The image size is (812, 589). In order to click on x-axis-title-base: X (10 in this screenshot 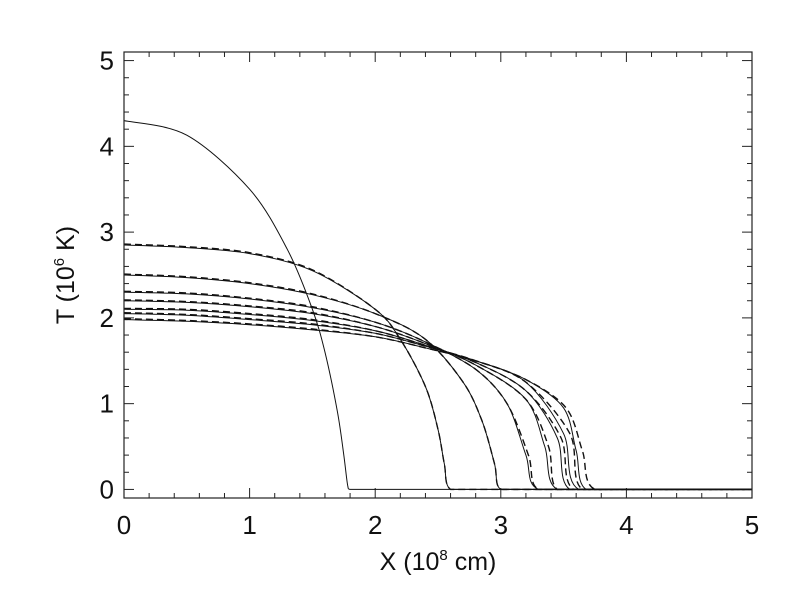, I will do `click(410, 562)`.